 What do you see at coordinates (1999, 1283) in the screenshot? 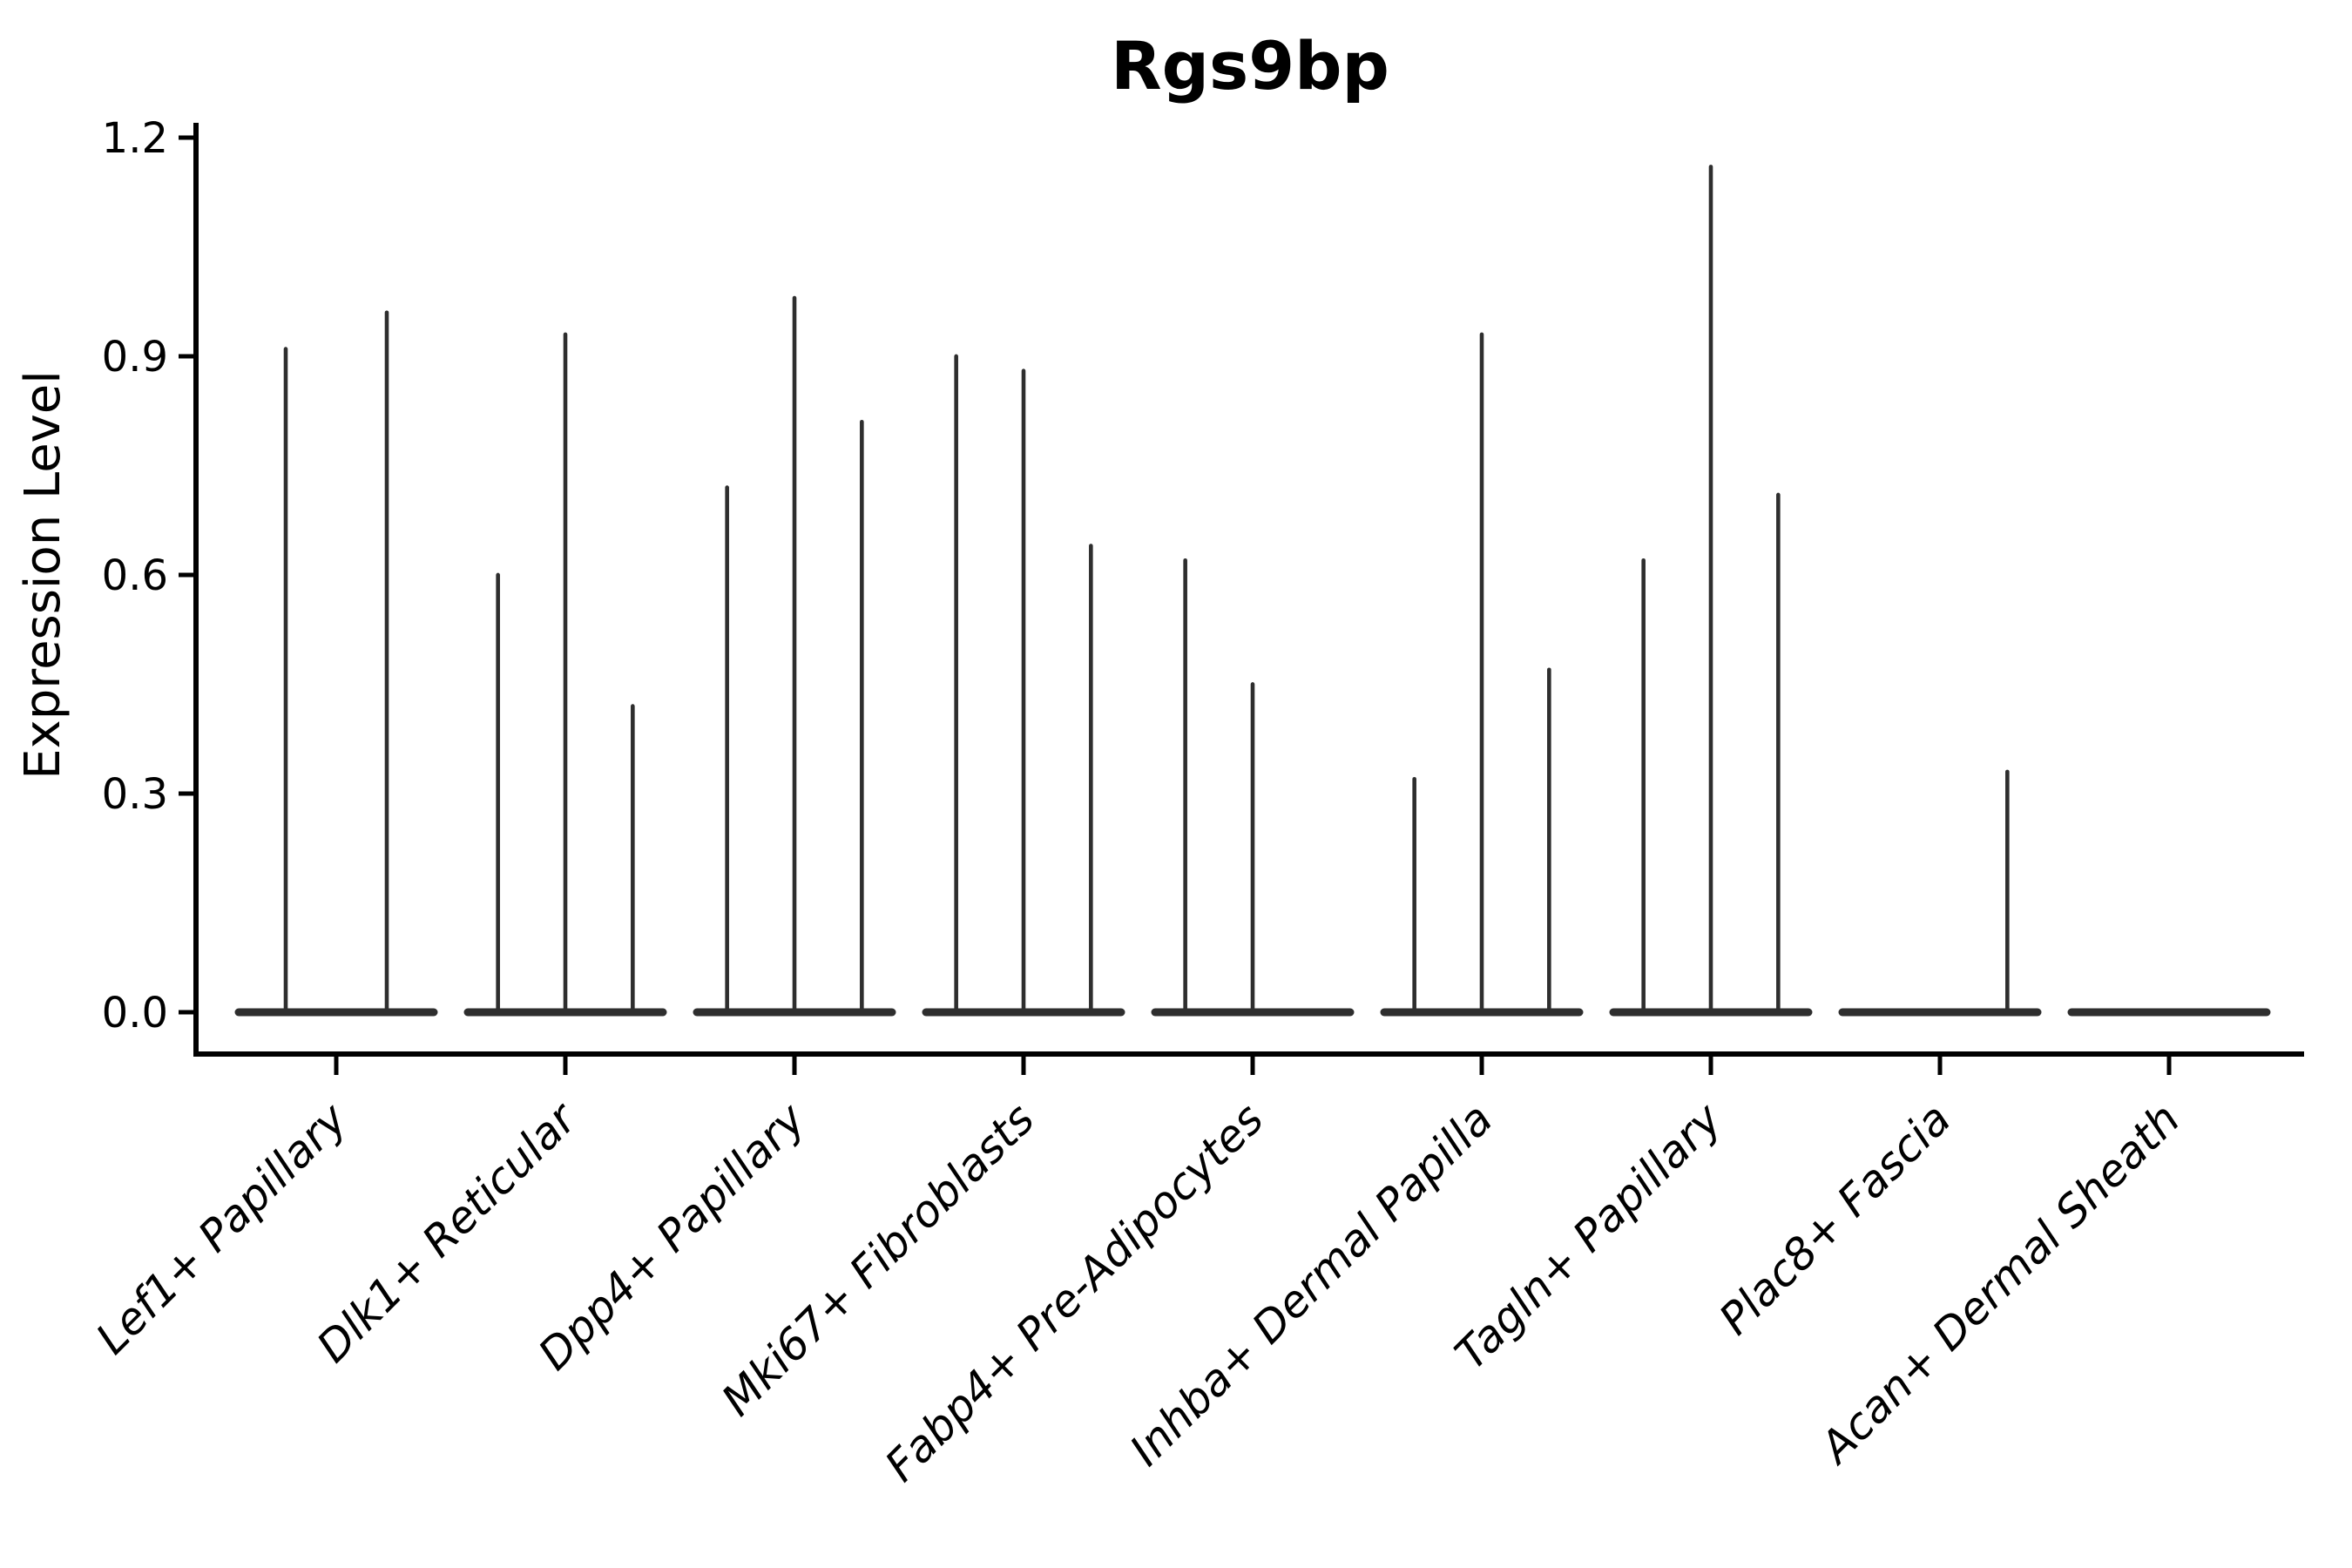
I see `x-tick-label: Acan+ Dermal Sheath` at bounding box center [1999, 1283].